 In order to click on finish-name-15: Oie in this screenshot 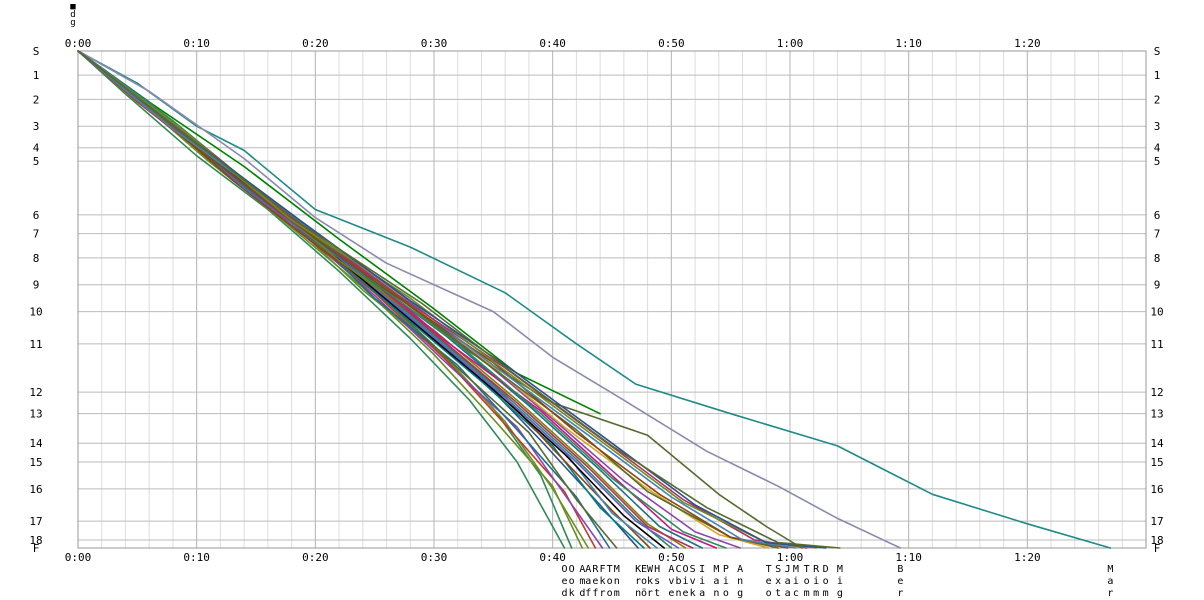, I will do `click(686, 581)`.